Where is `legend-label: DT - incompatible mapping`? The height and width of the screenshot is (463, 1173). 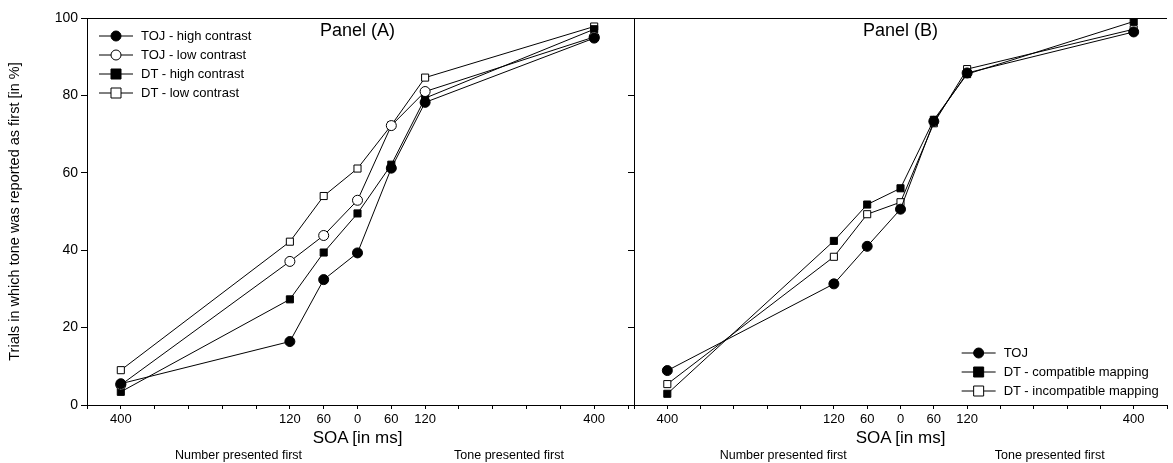 legend-label: DT - incompatible mapping is located at coordinates (1081, 390).